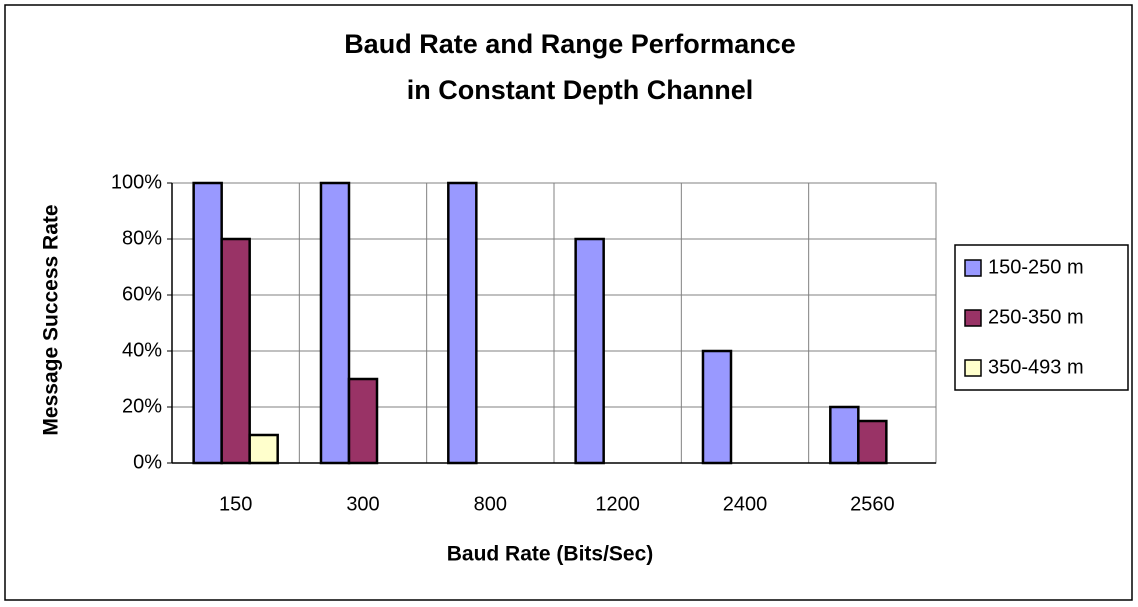  Describe the element at coordinates (872, 504) in the screenshot. I see `x-tick-label: 2560` at that location.